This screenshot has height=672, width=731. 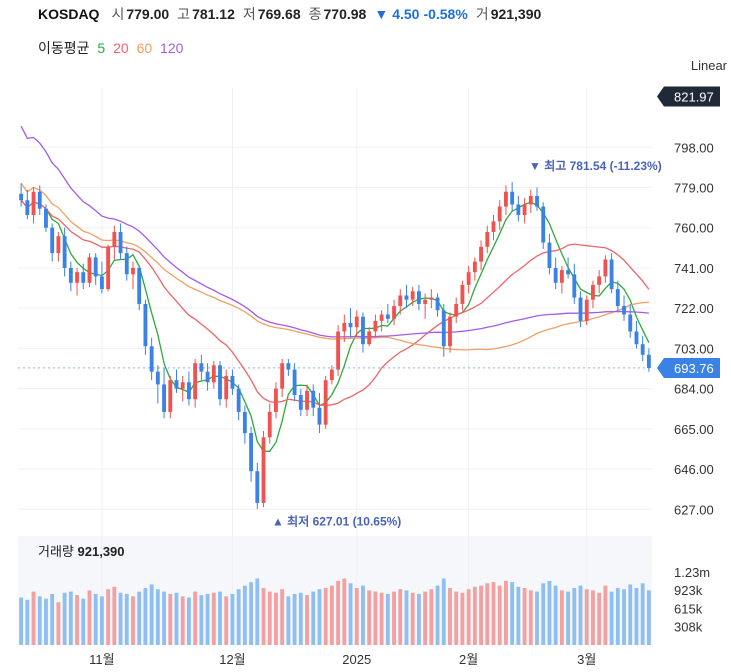 I want to click on y-tick-label: 741.00, so click(x=694, y=268).